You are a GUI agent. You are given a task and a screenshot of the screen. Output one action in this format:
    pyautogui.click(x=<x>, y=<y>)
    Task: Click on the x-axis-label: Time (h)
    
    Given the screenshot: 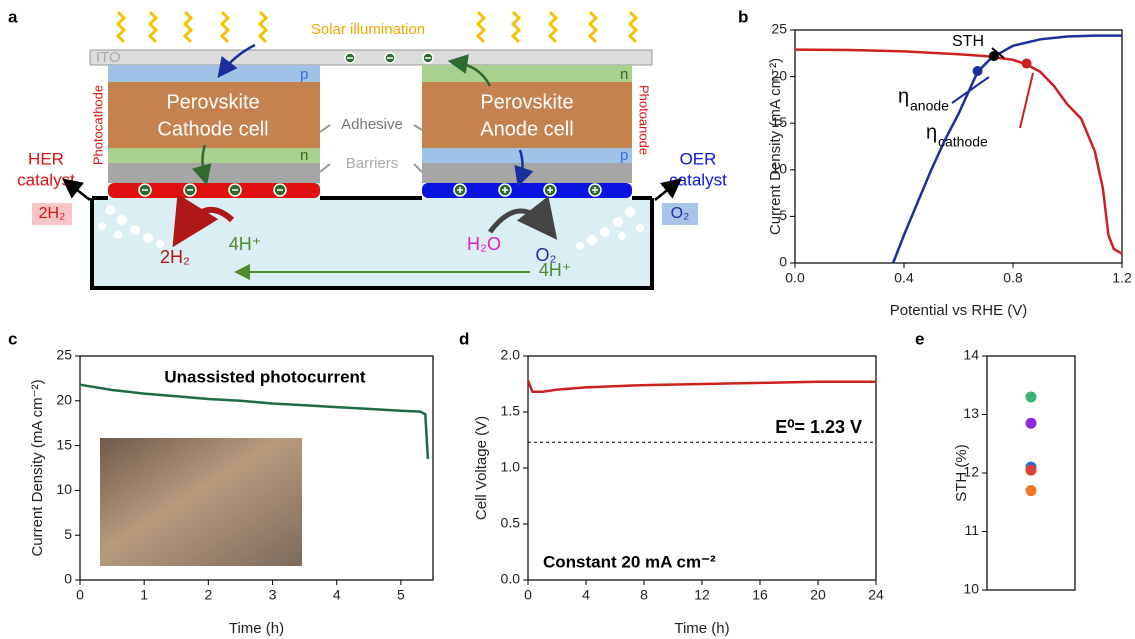 What is the action you would take?
    pyautogui.click(x=256, y=628)
    